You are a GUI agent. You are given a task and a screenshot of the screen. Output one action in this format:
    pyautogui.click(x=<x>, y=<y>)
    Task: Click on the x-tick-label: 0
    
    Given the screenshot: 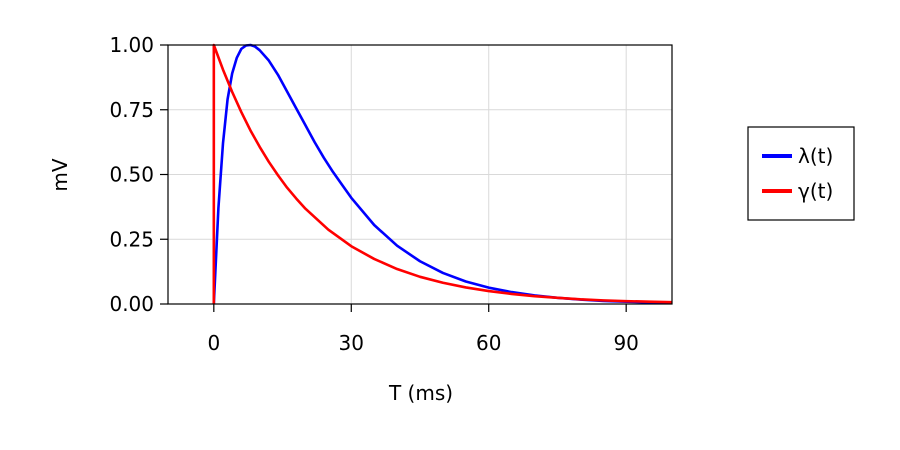 What is the action you would take?
    pyautogui.click(x=213, y=343)
    